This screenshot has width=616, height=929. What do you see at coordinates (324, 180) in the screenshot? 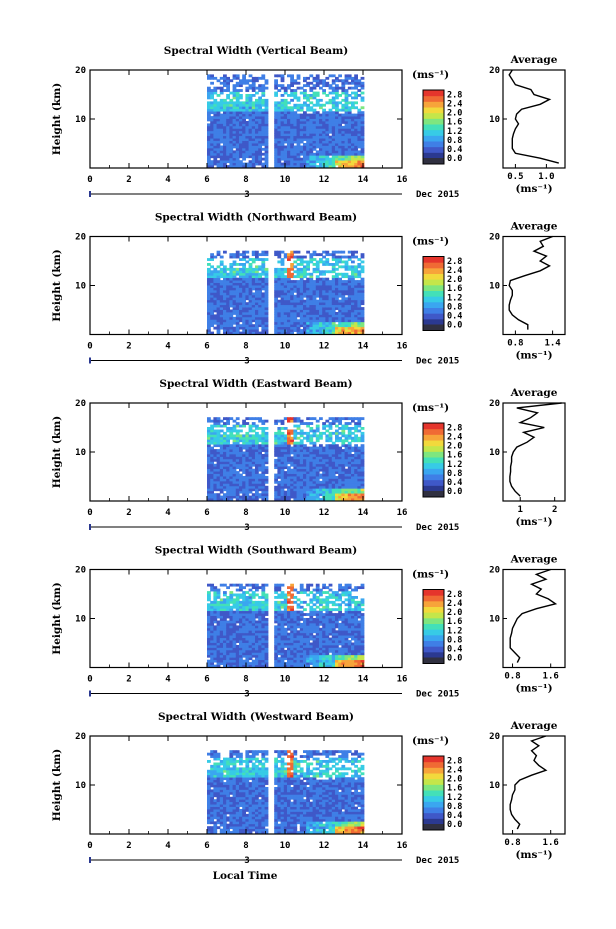
I see `x-tick-label: 12` at bounding box center [324, 180].